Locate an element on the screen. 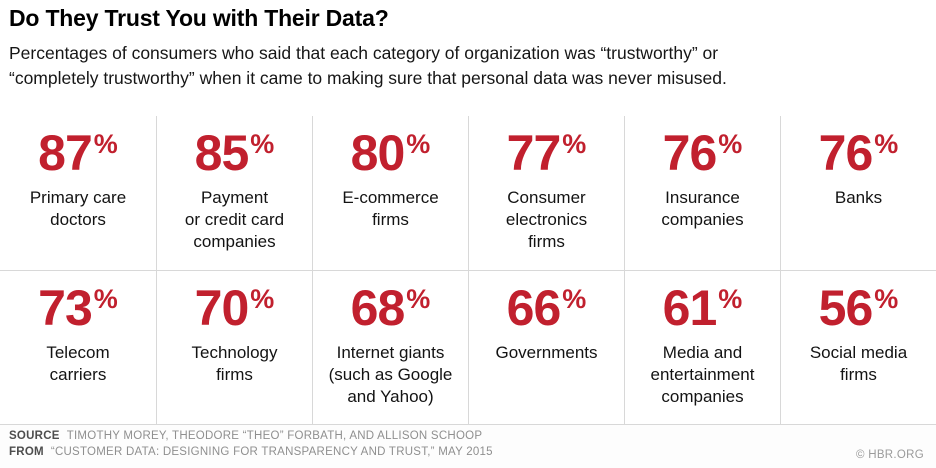 The height and width of the screenshot is (468, 936). stat-label: Social media firms is located at coordinates (858, 363).